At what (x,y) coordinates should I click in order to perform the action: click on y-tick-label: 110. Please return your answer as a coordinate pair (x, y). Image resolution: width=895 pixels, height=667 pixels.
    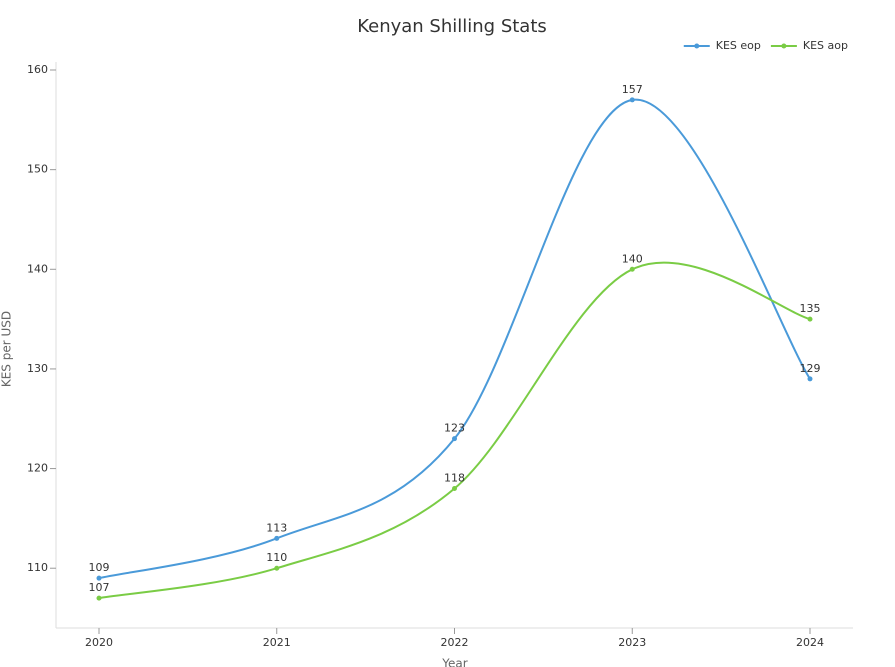
    Looking at the image, I should click on (37, 567).